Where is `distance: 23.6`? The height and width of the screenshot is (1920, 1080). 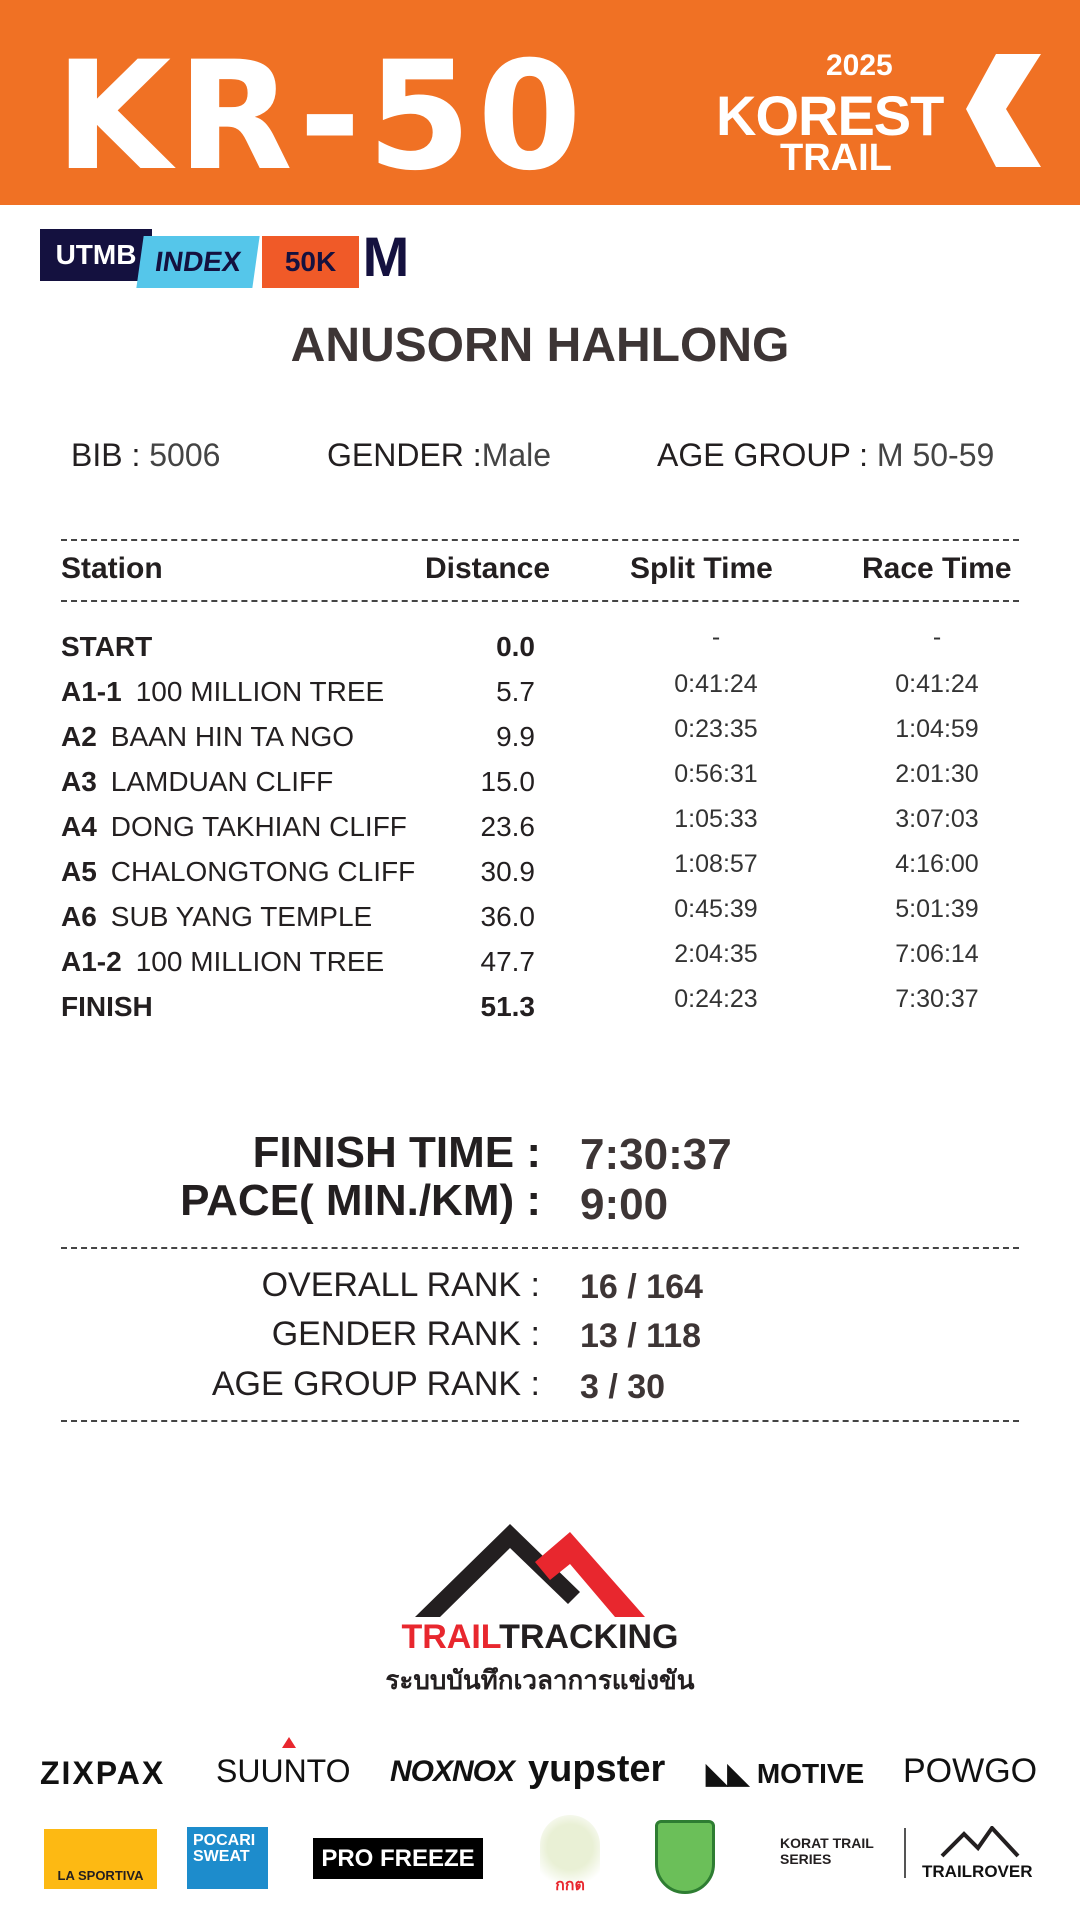
distance: 23.6 is located at coordinates (508, 826).